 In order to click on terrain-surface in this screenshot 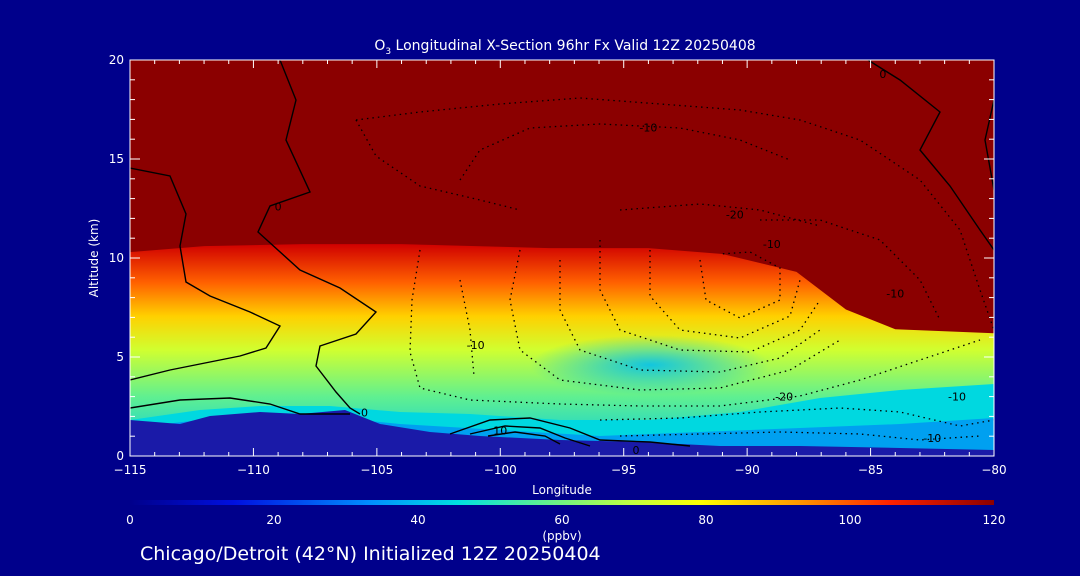, I will do `click(562, 433)`.